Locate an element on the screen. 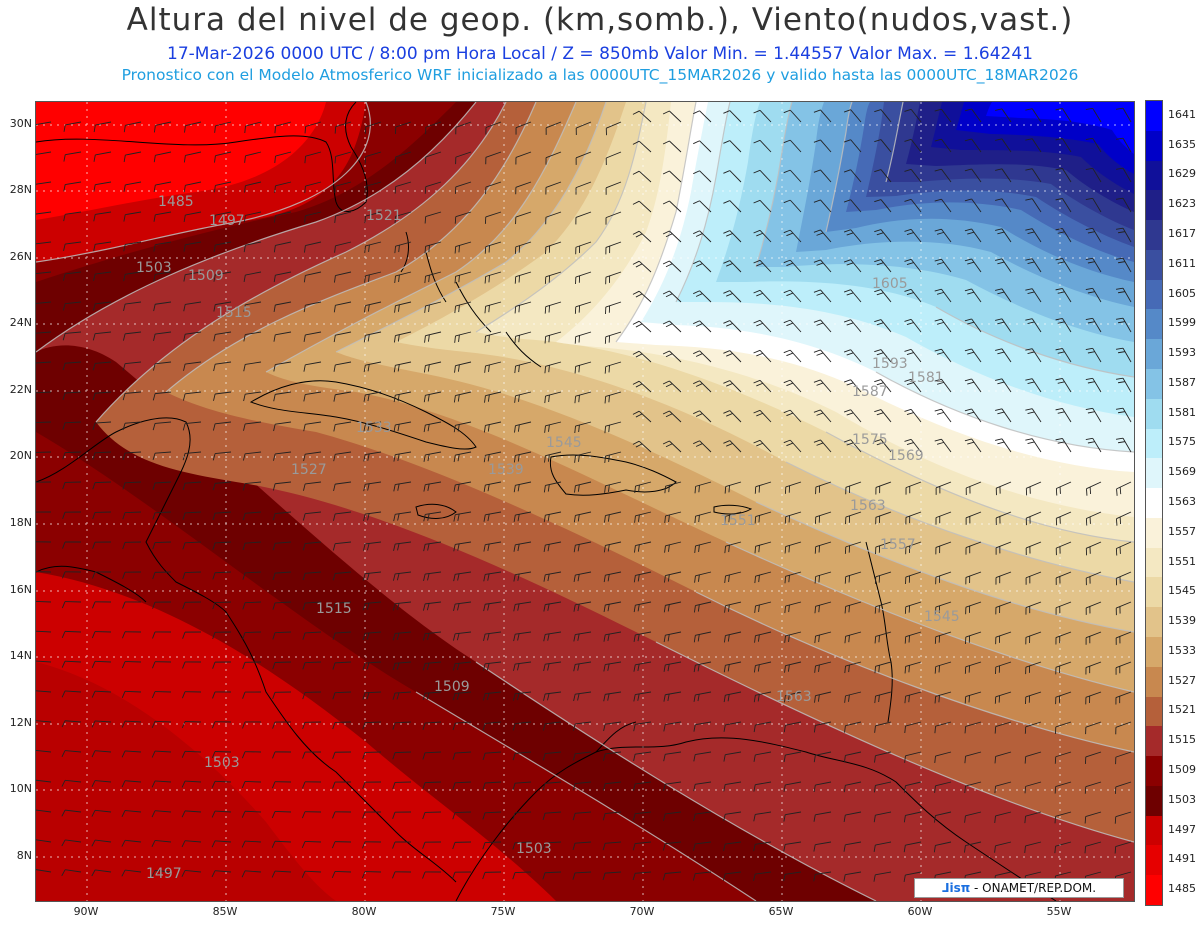 The image size is (1200, 927). colorbar-label: 1629 is located at coordinates (1182, 174).